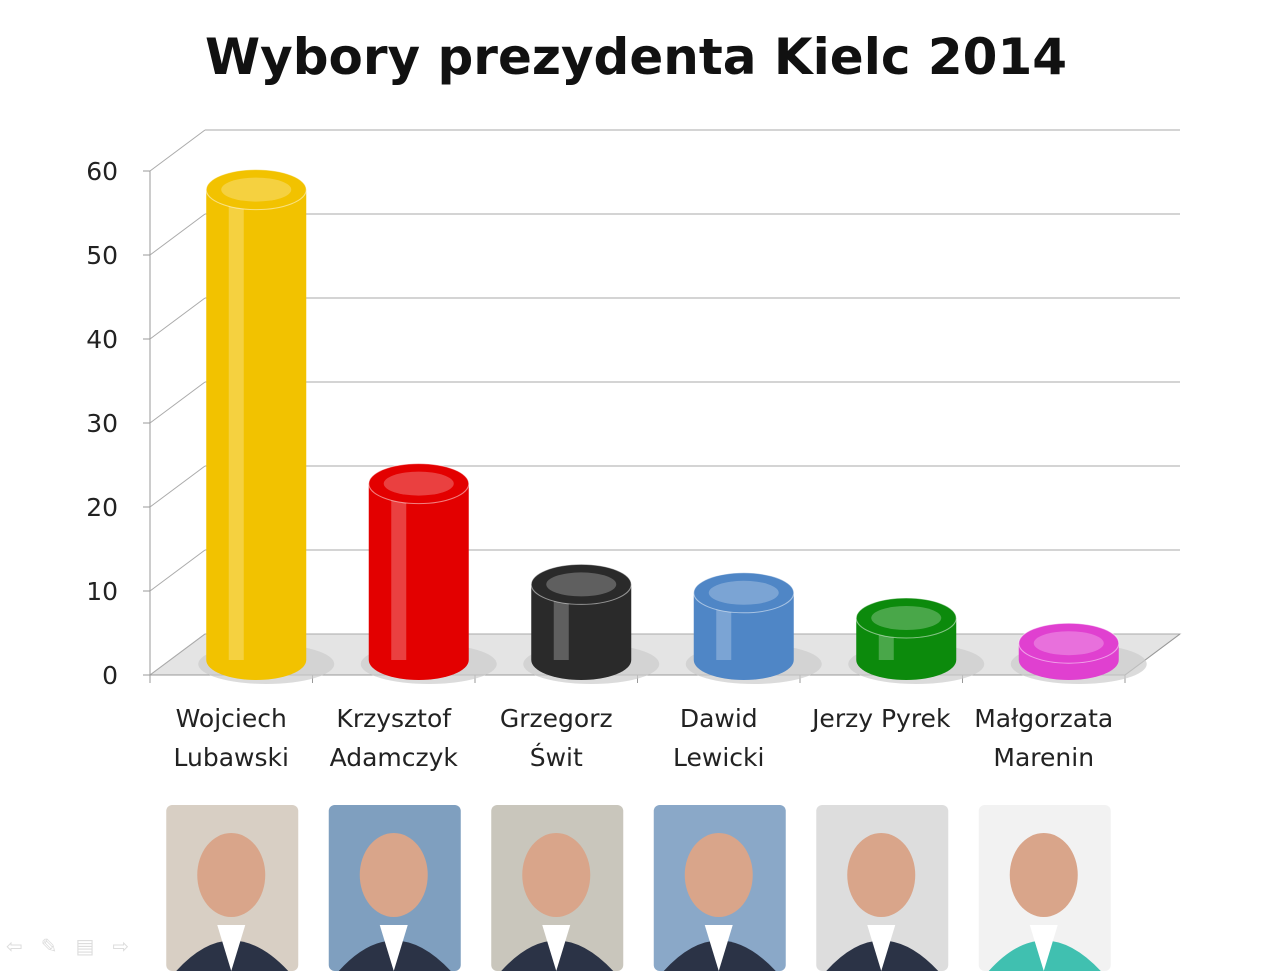  What do you see at coordinates (231, 757) in the screenshot?
I see `x-tick-label: Lubawski` at bounding box center [231, 757].